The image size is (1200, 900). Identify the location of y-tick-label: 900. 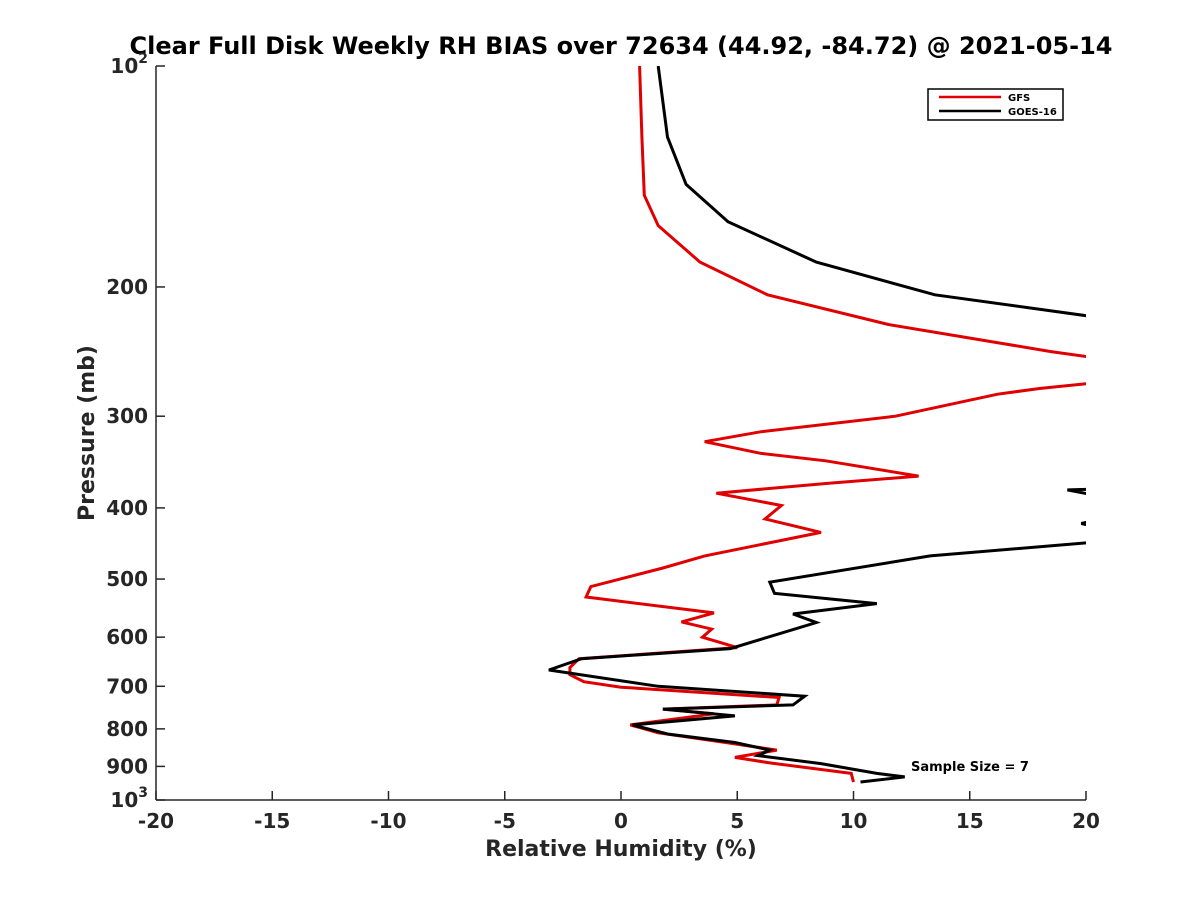
(127, 766).